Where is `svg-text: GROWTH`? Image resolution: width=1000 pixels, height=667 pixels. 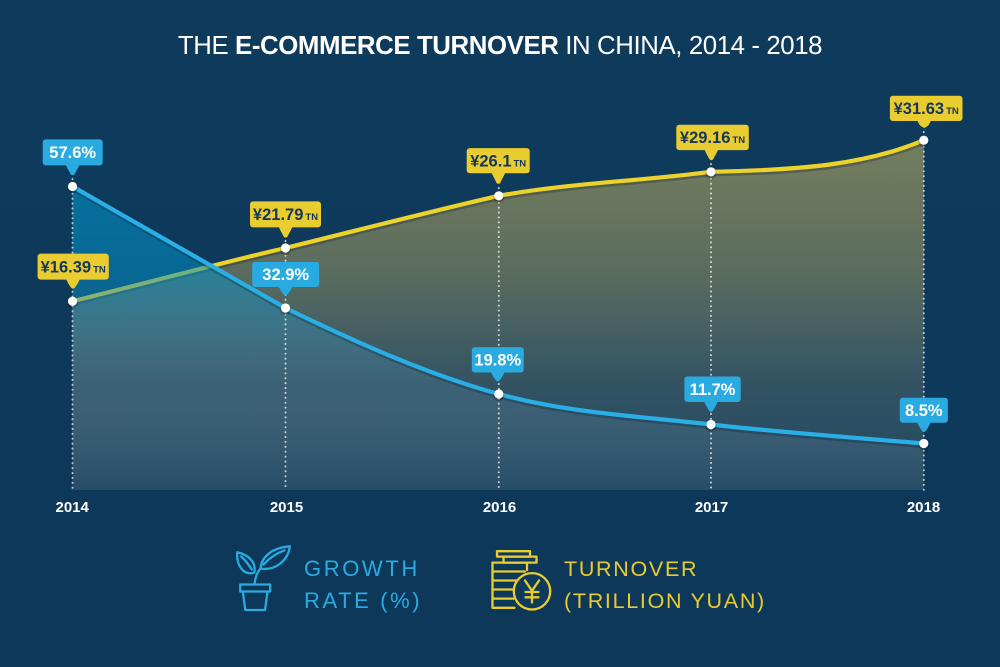
svg-text: GROWTH is located at coordinates (362, 568).